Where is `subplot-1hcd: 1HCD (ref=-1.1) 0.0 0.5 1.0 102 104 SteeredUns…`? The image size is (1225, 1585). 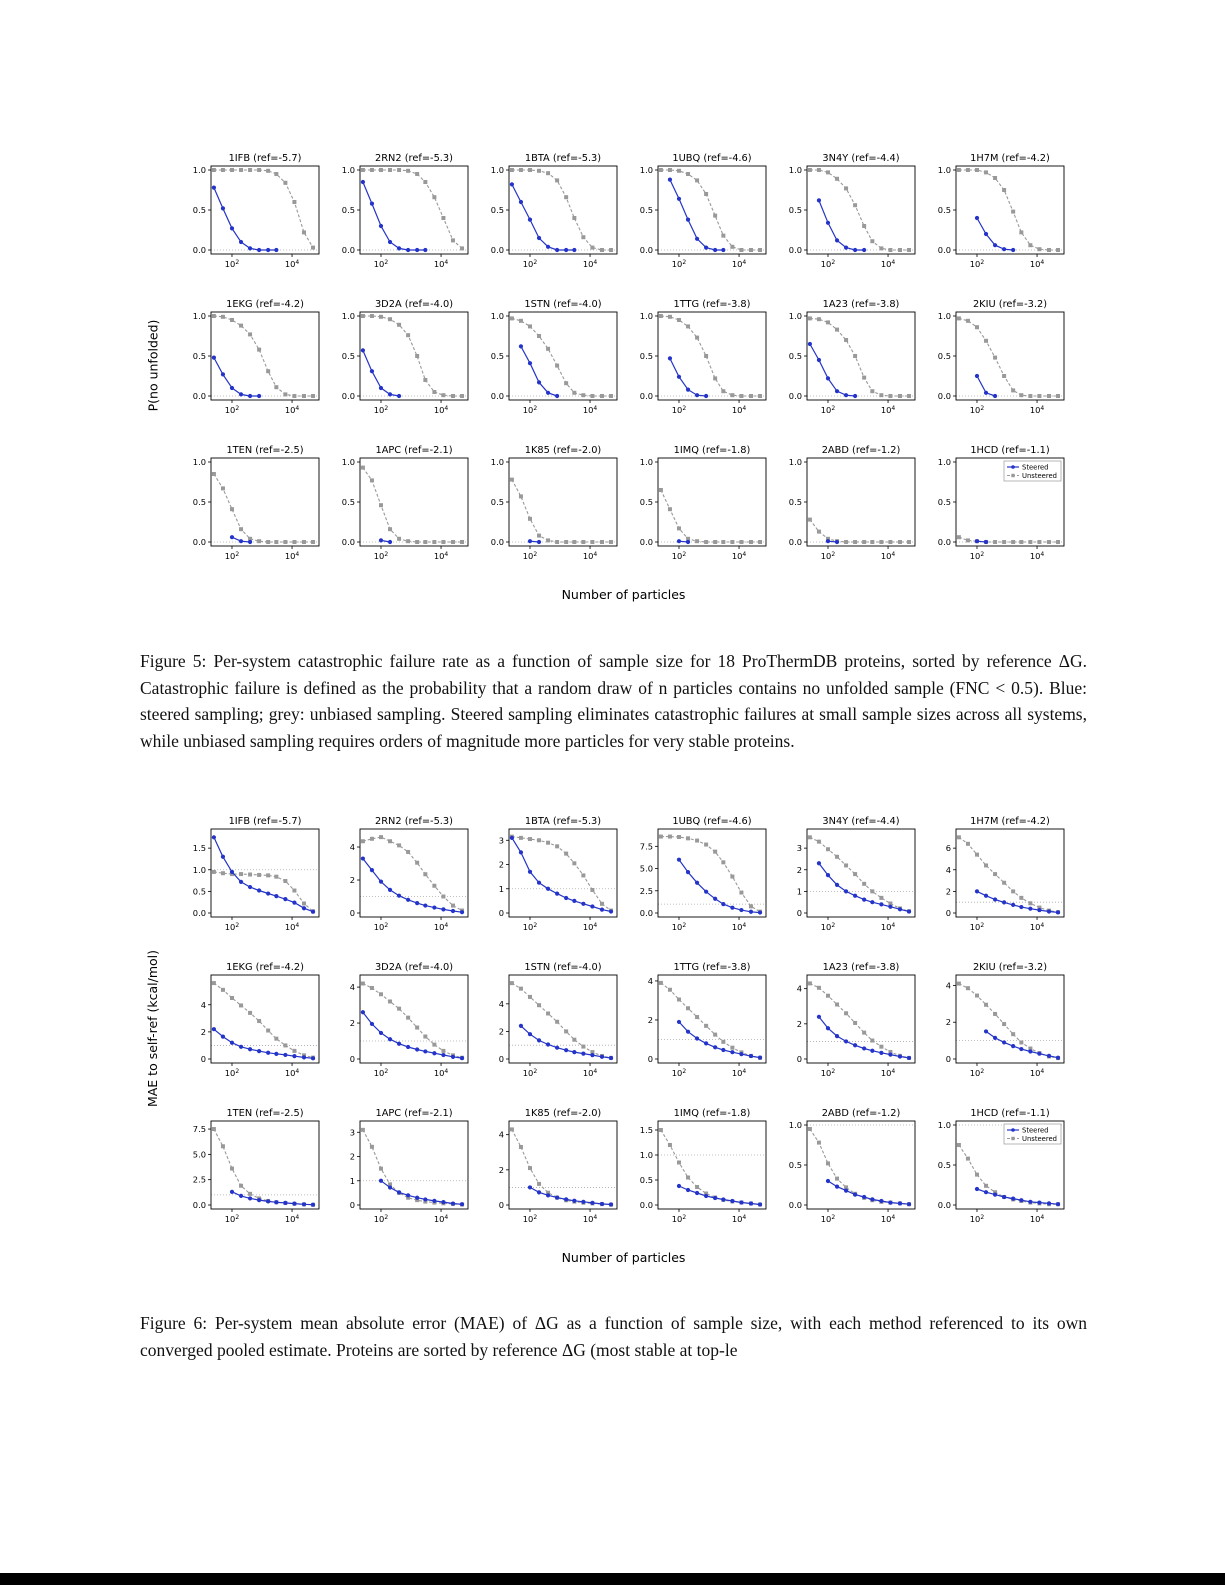
subplot-1hcd: 1HCD (ref=-1.1) 0.0 0.5 1.0 102 104 SteeredUns… is located at coordinates (1001, 1166).